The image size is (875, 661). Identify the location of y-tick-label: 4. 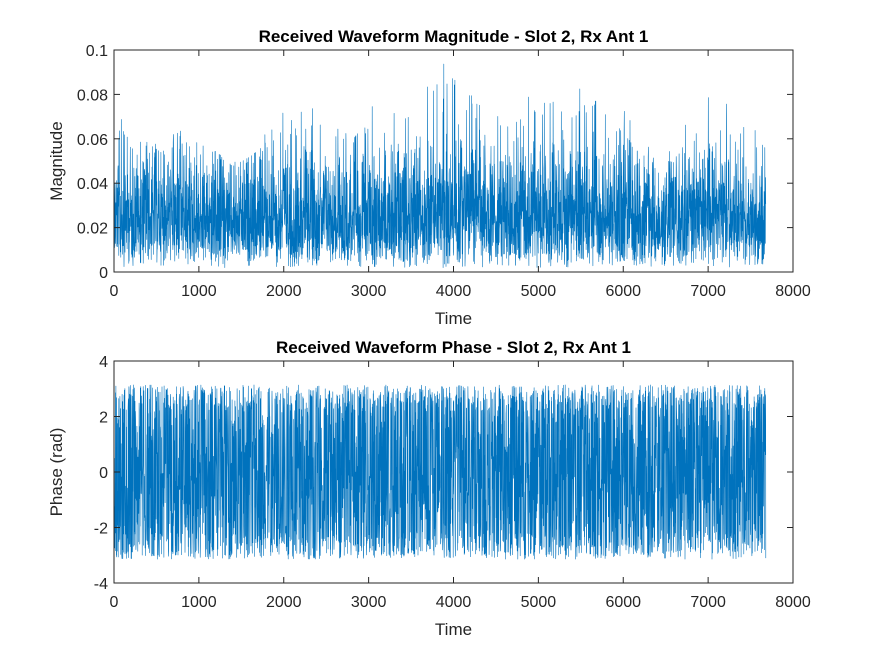
(103, 362).